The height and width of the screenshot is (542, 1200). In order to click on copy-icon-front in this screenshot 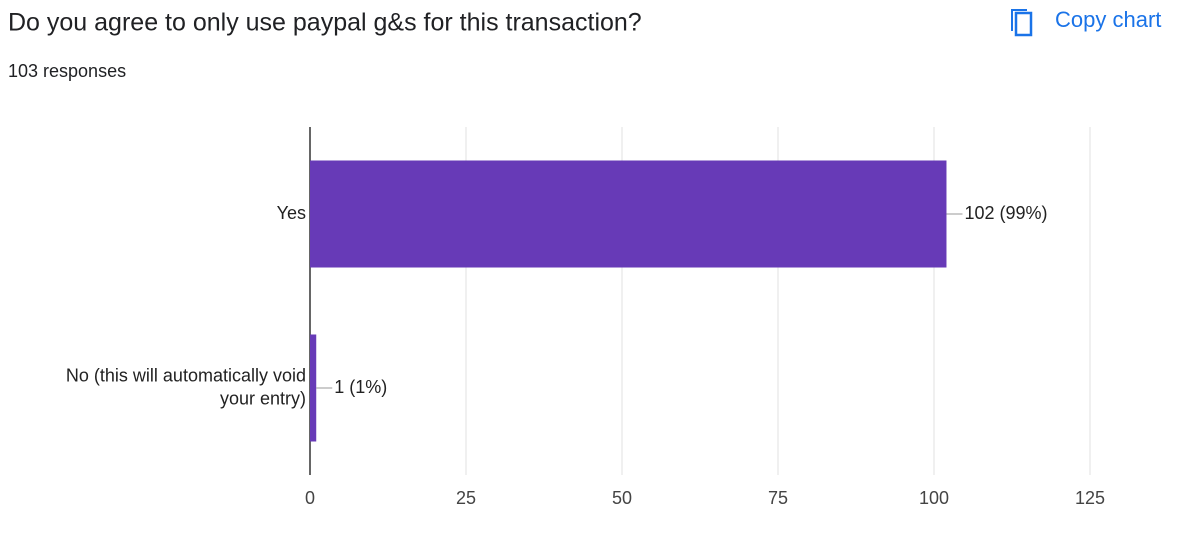, I will do `click(1023, 24)`.